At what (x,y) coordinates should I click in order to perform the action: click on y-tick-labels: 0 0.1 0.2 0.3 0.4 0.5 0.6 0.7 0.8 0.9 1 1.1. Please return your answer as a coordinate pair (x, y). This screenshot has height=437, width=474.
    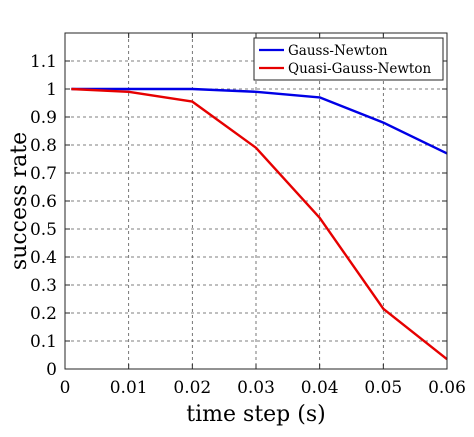
    Looking at the image, I should click on (43, 216).